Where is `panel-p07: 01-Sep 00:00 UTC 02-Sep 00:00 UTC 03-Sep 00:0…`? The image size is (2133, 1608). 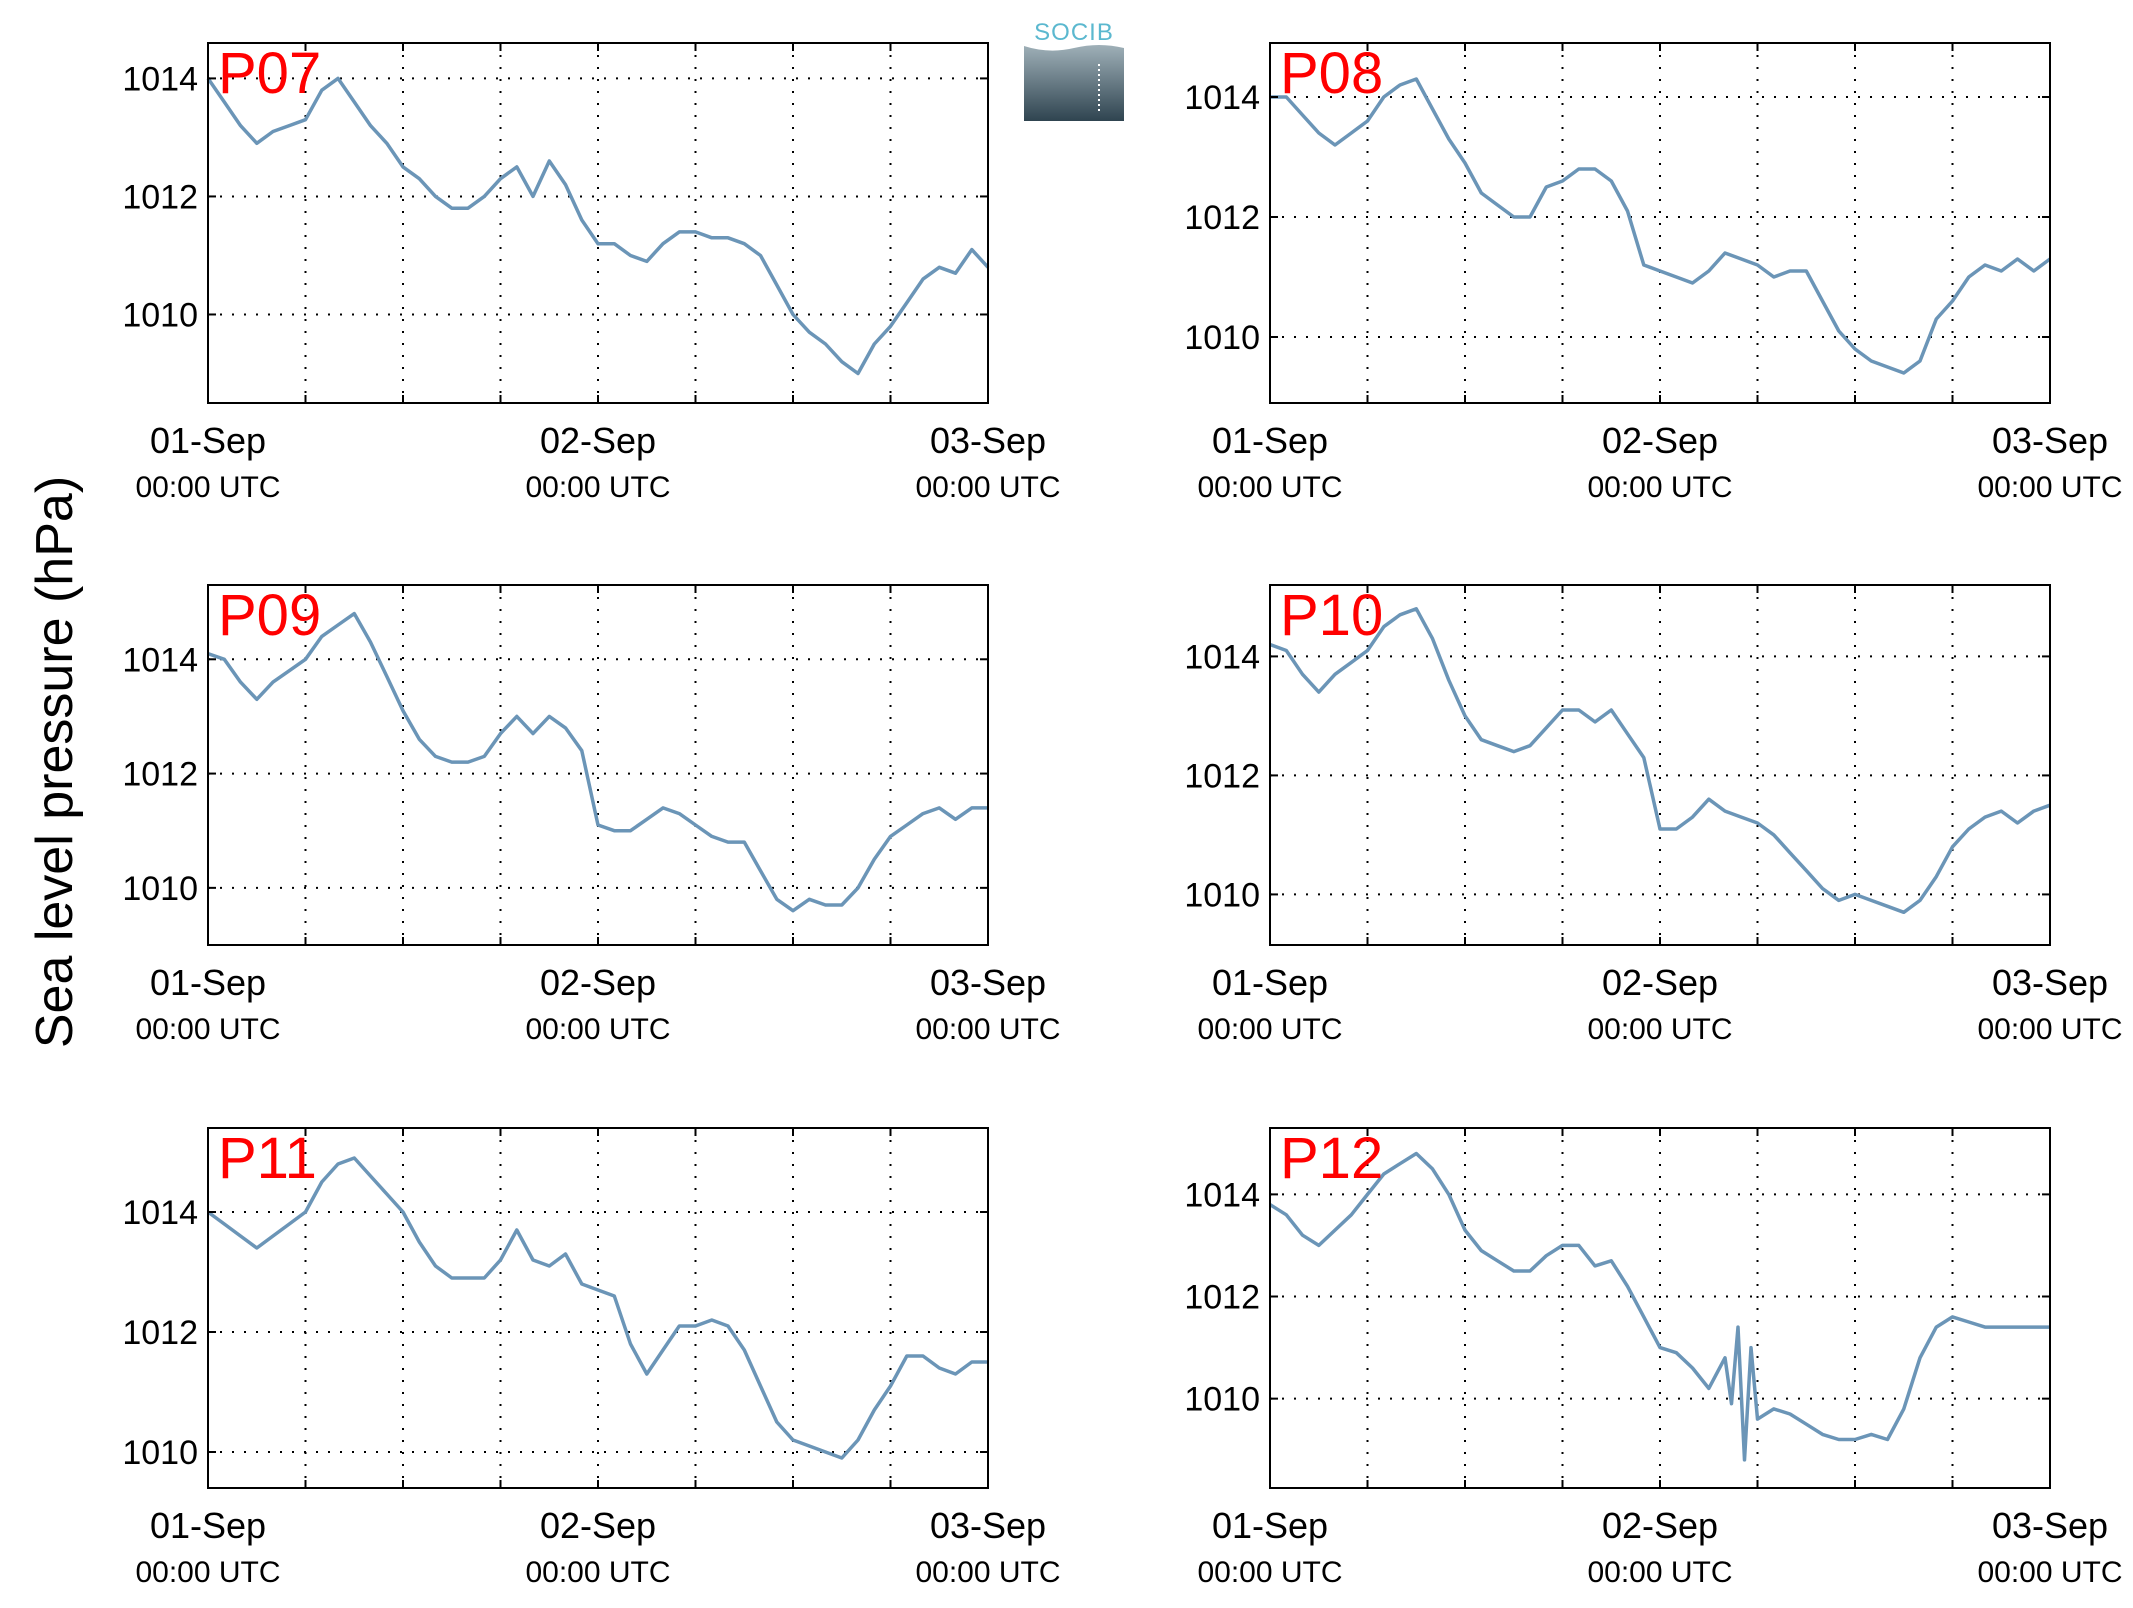 panel-p07: 01-Sep 00:00 UTC 02-Sep 00:00 UTC 03-Sep 00:0… is located at coordinates (591, 272).